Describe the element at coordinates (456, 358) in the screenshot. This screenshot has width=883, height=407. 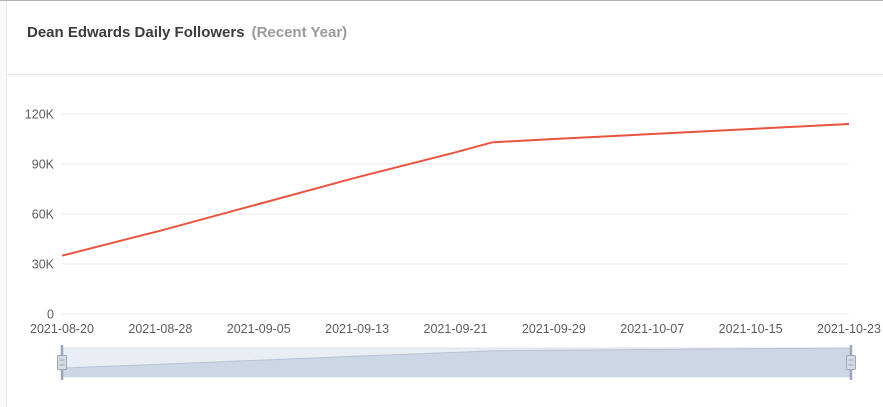
I see `navigator-area-line` at that location.